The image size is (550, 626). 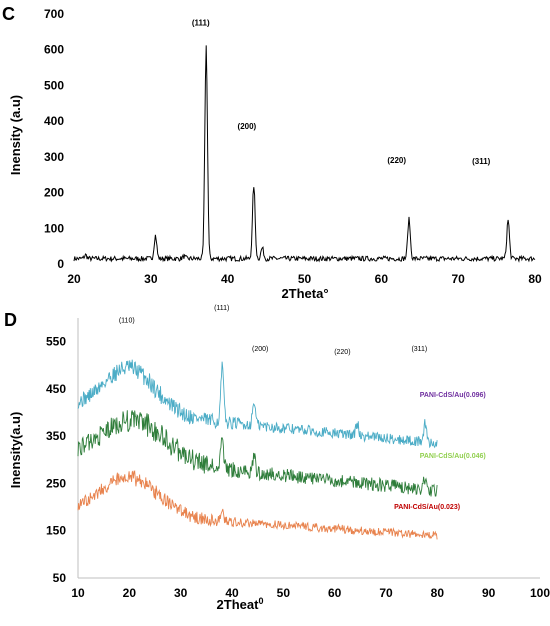 What do you see at coordinates (15, 450) in the screenshot?
I see `panel-d-y-axis-title: Inensity(a.u)` at bounding box center [15, 450].